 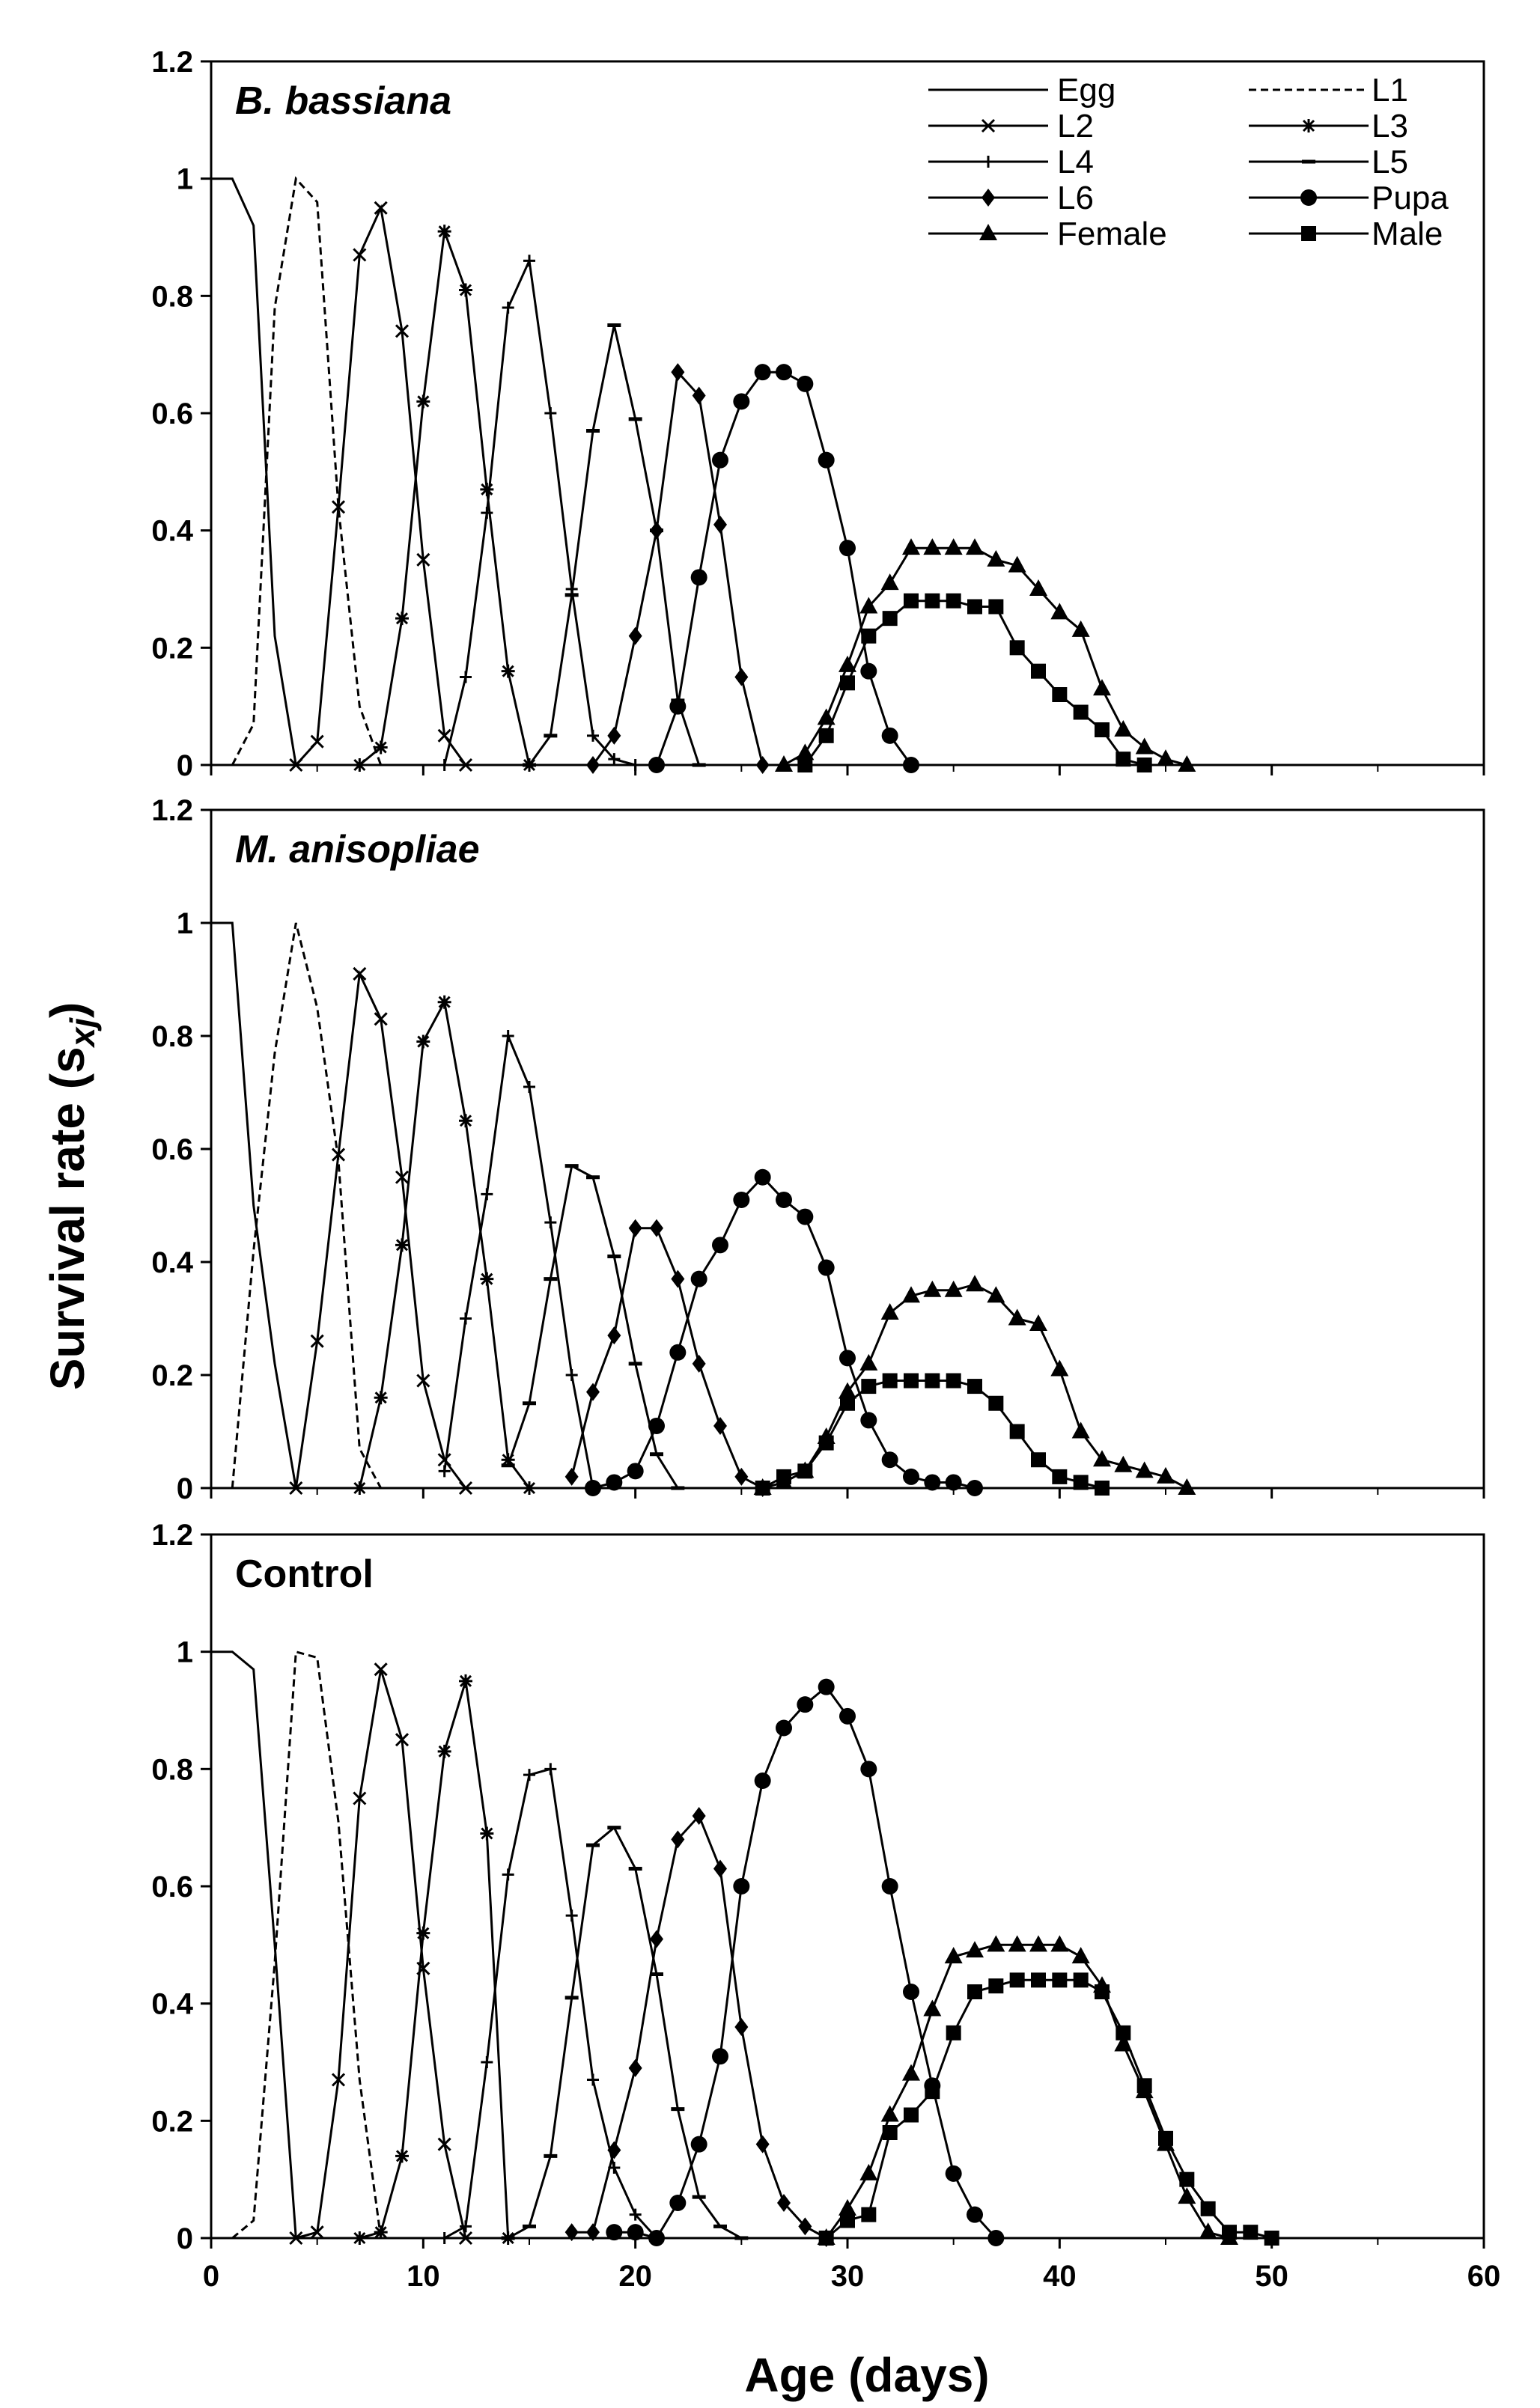 I want to click on panel-title: Control, so click(x=304, y=1574).